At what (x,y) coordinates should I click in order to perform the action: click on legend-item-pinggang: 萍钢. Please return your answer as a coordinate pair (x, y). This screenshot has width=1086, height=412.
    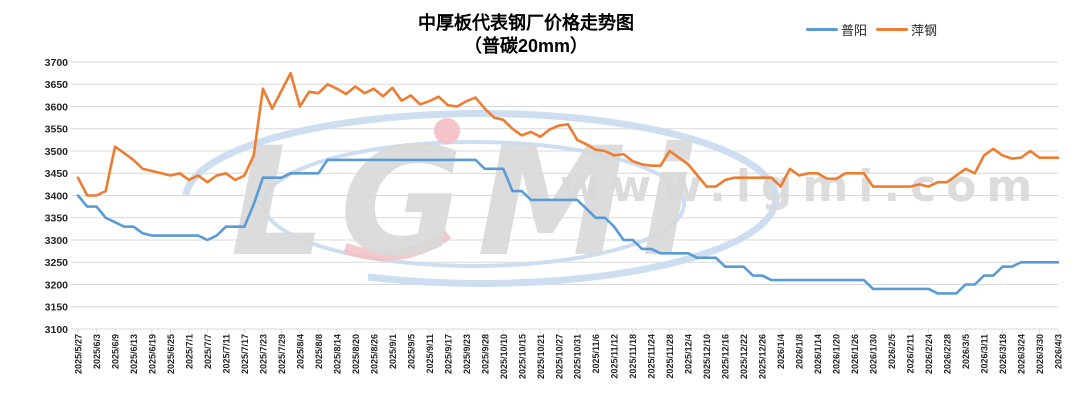
    Looking at the image, I should click on (906, 29).